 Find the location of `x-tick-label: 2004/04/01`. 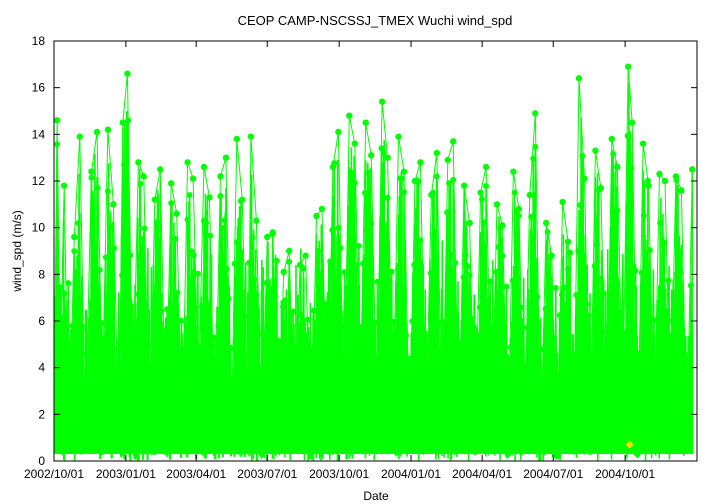

x-tick-label: 2004/04/01 is located at coordinates (482, 474).